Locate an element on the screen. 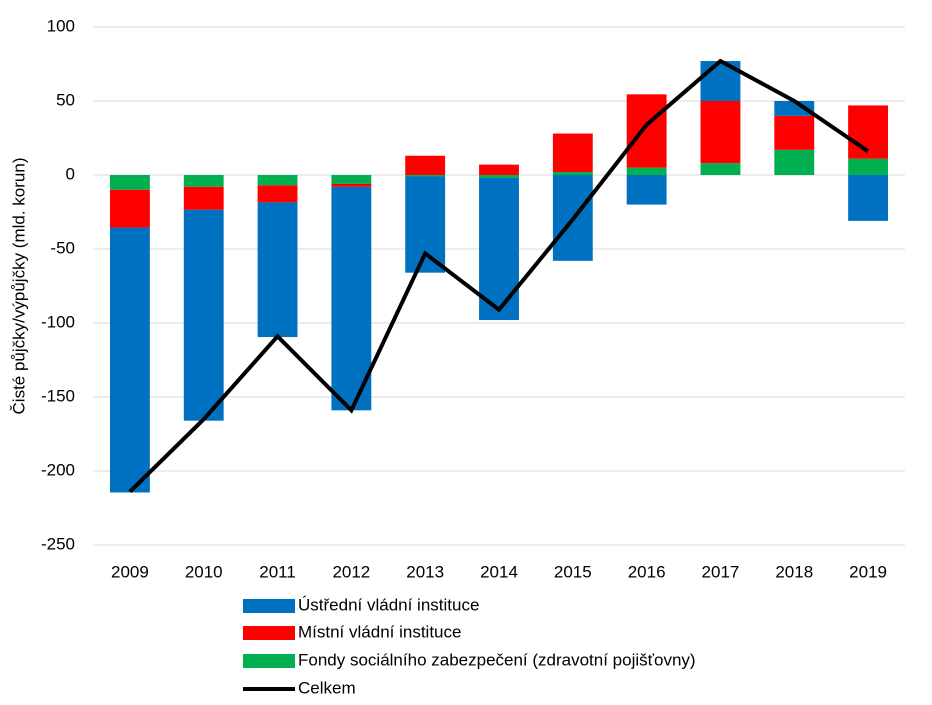 Image resolution: width=932 pixels, height=705 pixels. y-axis-title: Čisté půjčky/výpůjčky (mld. korun) is located at coordinates (18, 286).